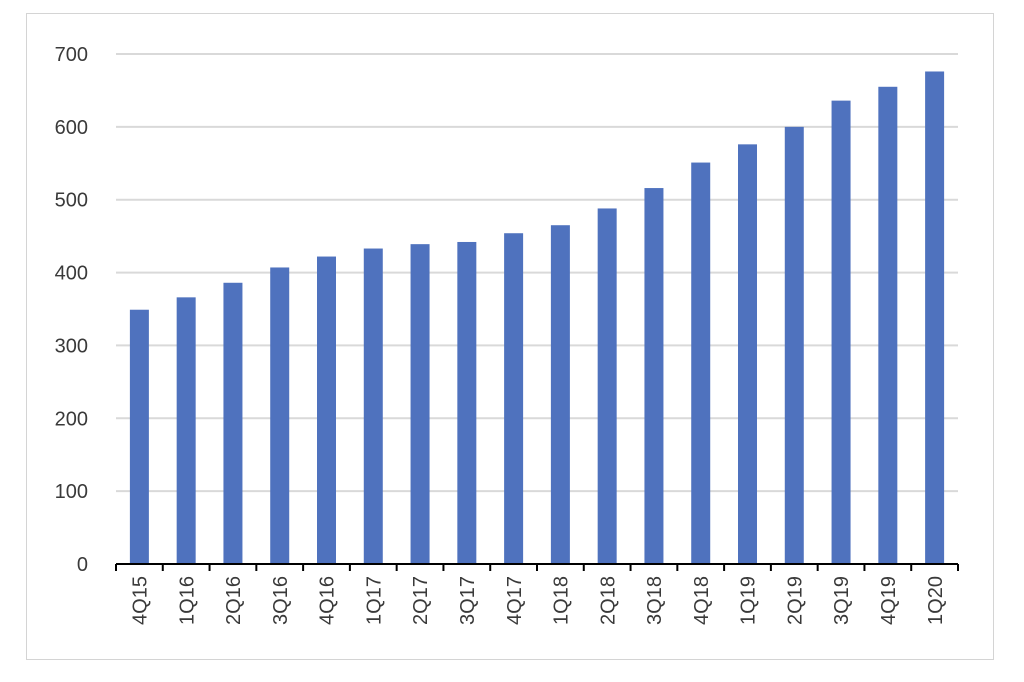  Describe the element at coordinates (795, 600) in the screenshot. I see `x-tick-label: 2Q19` at that location.